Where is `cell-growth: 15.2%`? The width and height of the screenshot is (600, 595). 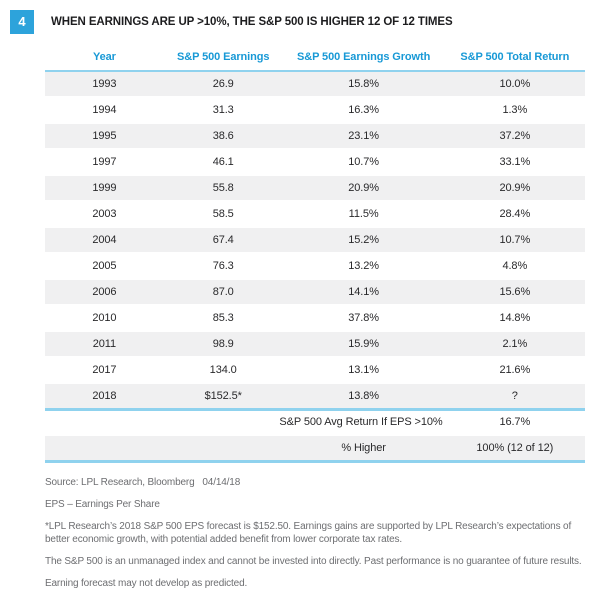 cell-growth: 15.2% is located at coordinates (363, 239).